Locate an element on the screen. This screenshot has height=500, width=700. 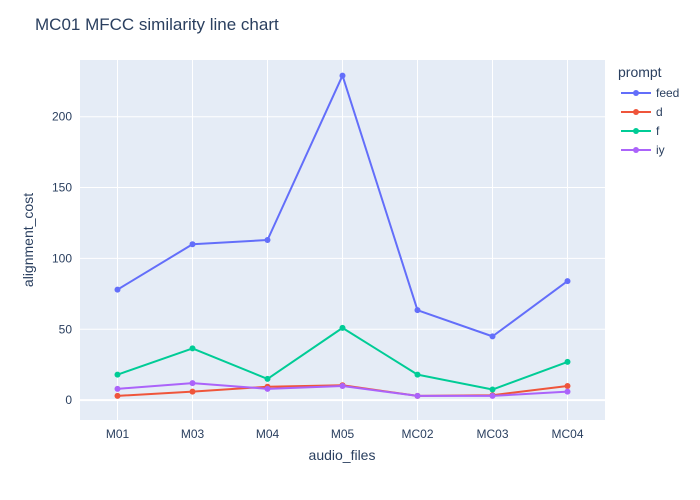
chart-title: MC01 MFCC similarity line chart is located at coordinates (157, 24).